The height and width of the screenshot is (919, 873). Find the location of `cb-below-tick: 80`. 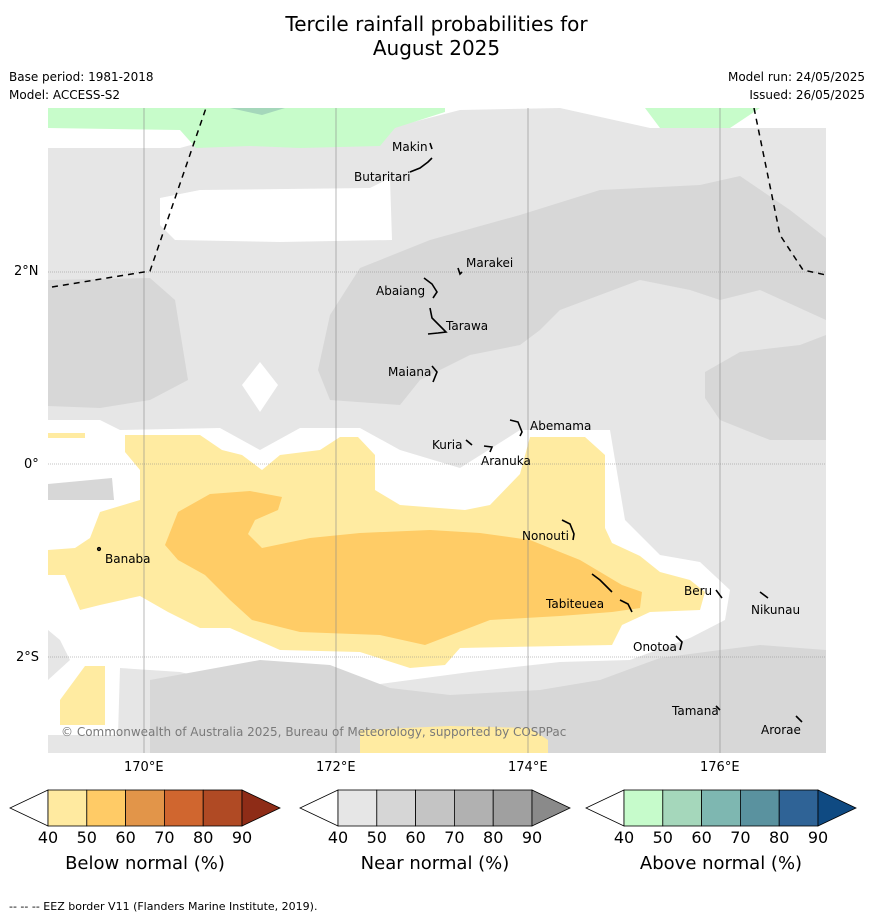

cb-below-tick: 80 is located at coordinates (203, 837).